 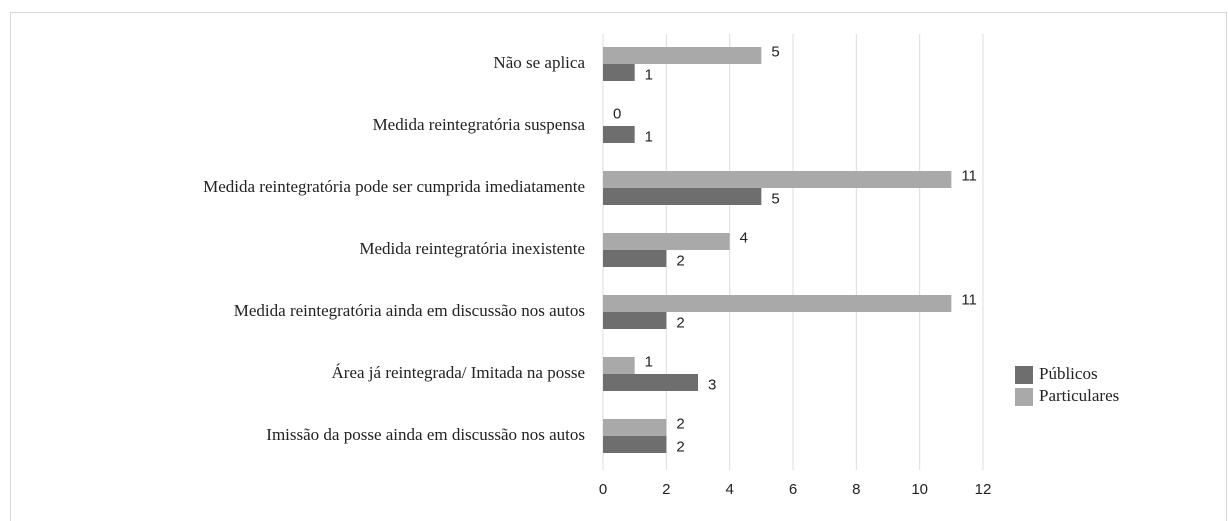 What do you see at coordinates (1068, 373) in the screenshot?
I see `legend-label: Públicos` at bounding box center [1068, 373].